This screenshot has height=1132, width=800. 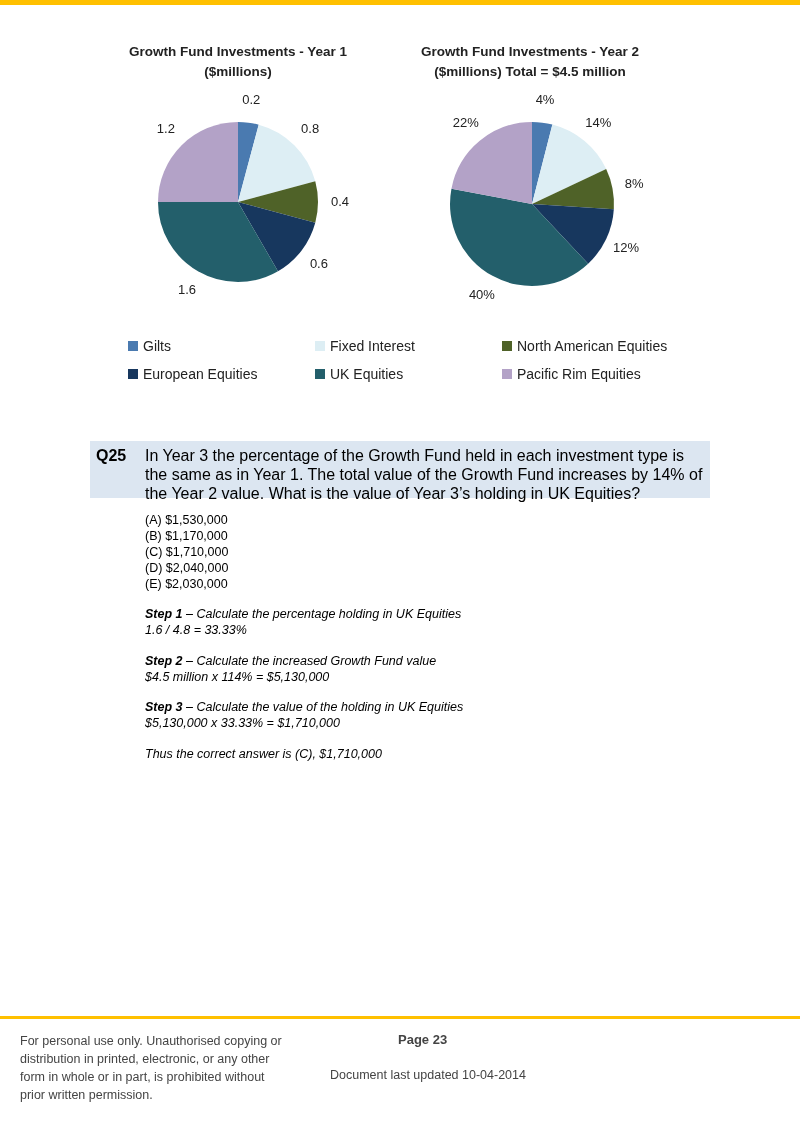 What do you see at coordinates (242, 723) in the screenshot?
I see `text: $5,130,000 x 33.33% = $1,710,000` at bounding box center [242, 723].